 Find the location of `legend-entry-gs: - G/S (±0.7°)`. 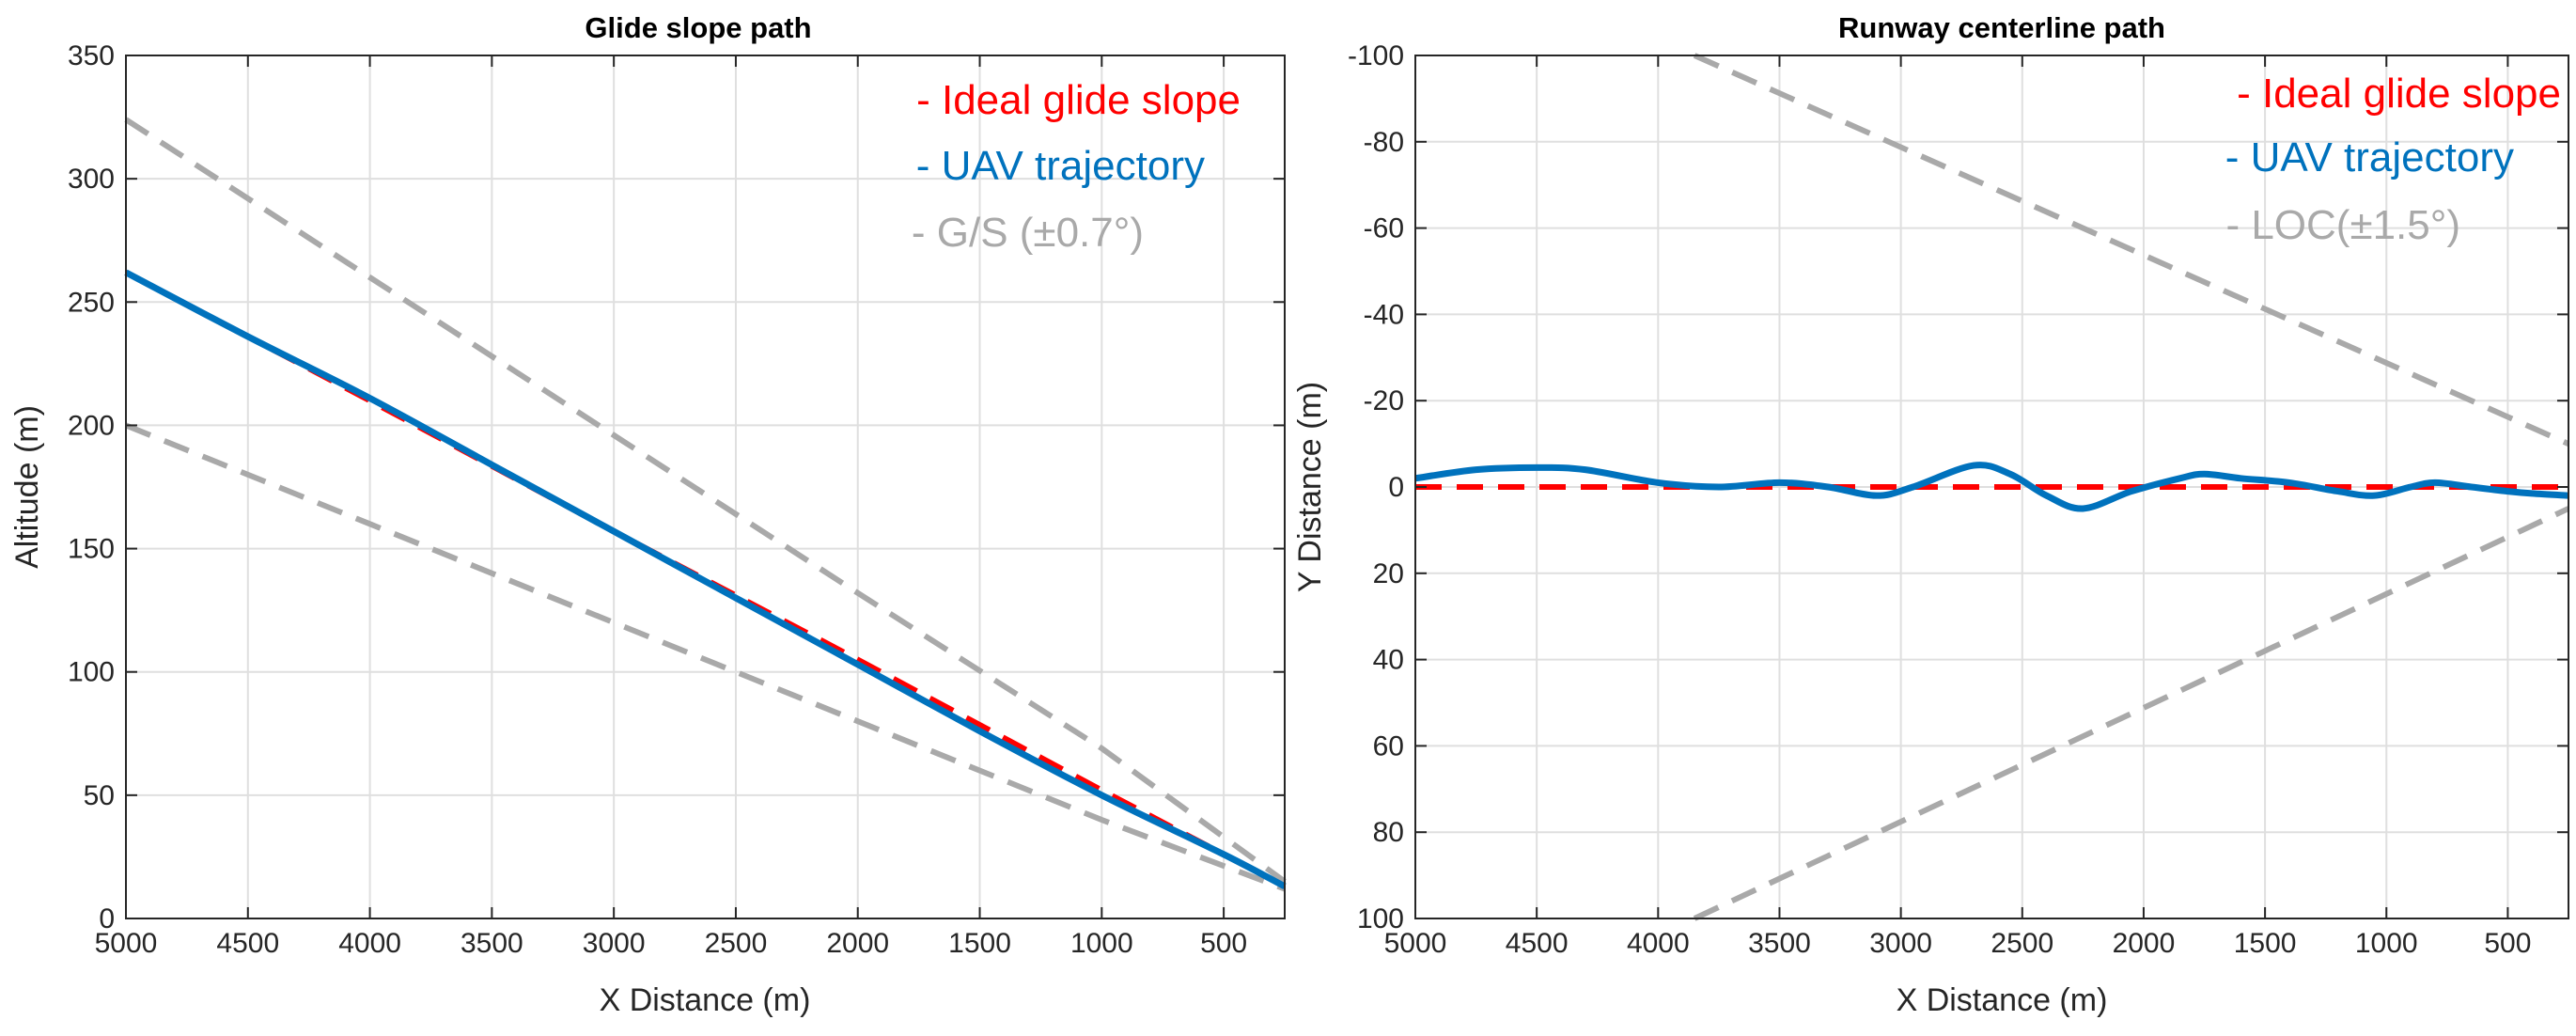

legend-entry-gs: - G/S (±0.7°) is located at coordinates (1028, 233).